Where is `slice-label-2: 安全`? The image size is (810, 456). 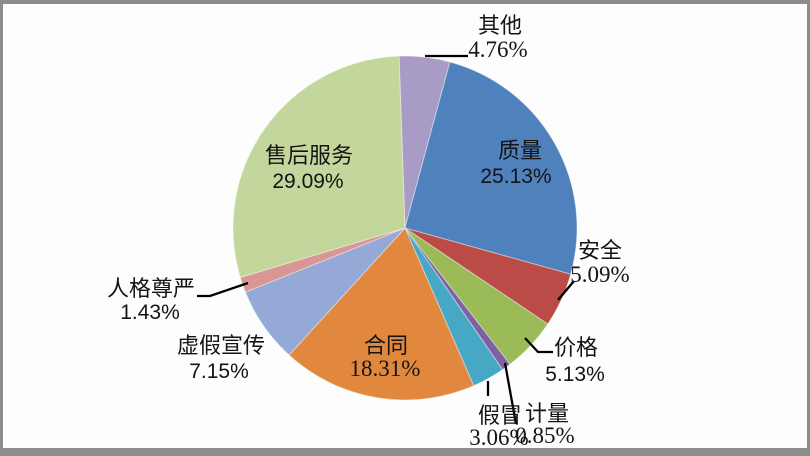
slice-label-2: 安全 is located at coordinates (600, 250).